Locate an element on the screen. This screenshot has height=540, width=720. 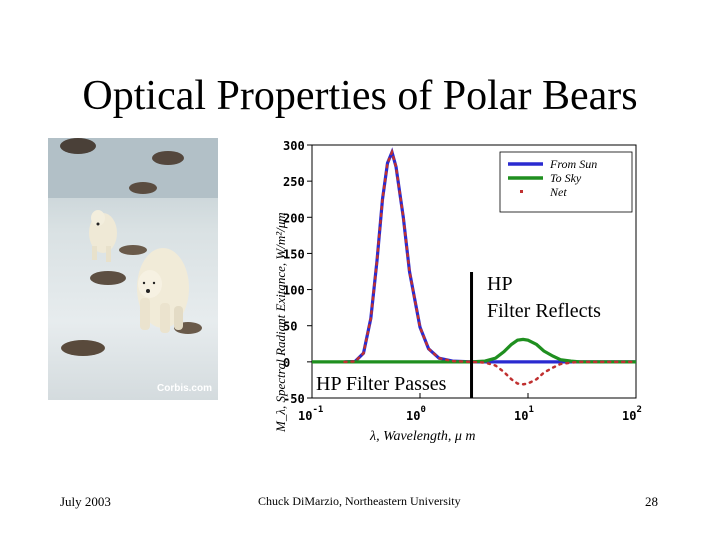
x-tick-label: 10² is located at coordinates (632, 414).